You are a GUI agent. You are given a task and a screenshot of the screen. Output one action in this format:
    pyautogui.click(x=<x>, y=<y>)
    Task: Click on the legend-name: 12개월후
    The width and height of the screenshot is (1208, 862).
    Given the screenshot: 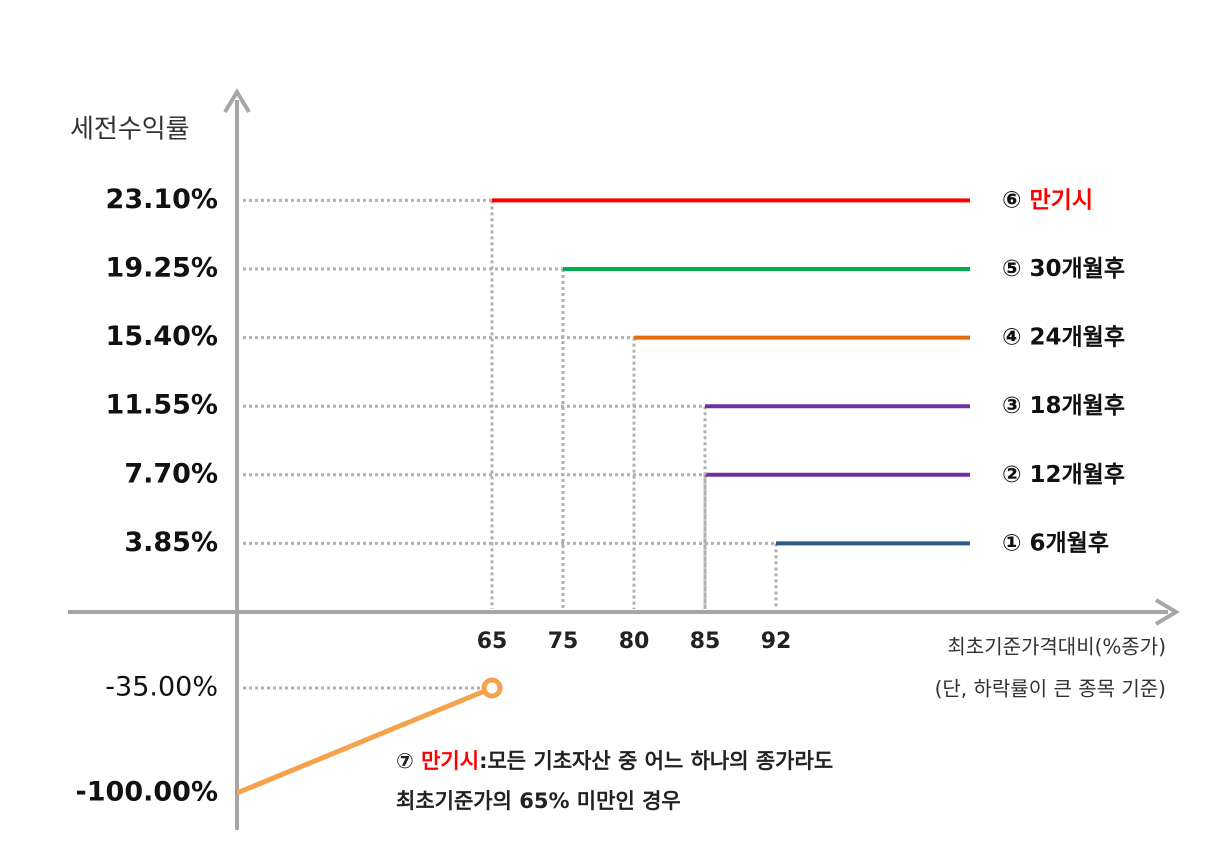 What is the action you would take?
    pyautogui.click(x=1078, y=474)
    